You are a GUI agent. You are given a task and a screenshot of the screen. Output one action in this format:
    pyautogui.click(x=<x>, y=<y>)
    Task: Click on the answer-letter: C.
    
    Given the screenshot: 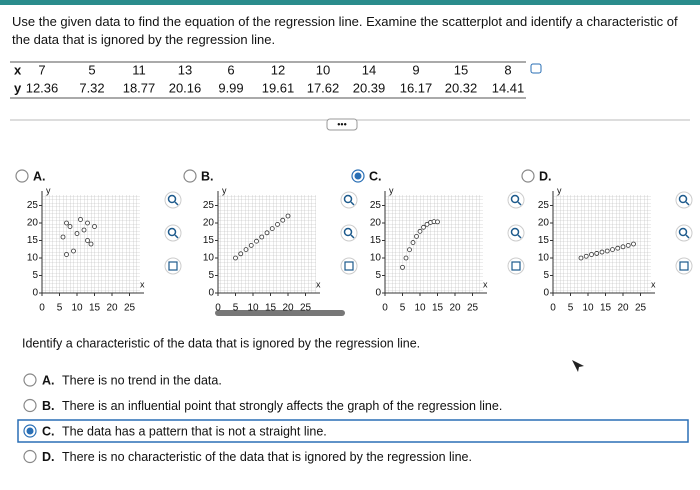 What is the action you would take?
    pyautogui.click(x=48, y=431)
    